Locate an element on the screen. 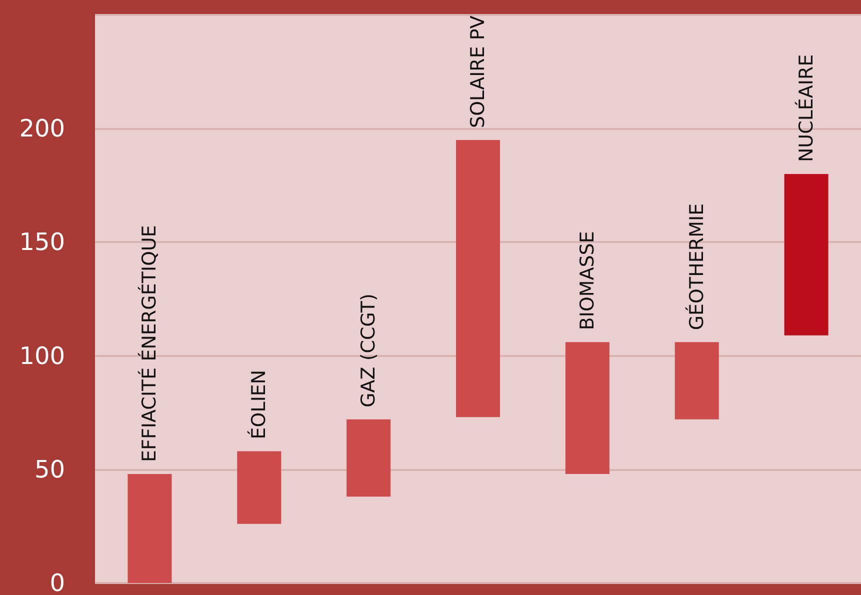 This screenshot has width=861, height=595. x-tick-label: NUCLÉAIRE is located at coordinates (806, 108).